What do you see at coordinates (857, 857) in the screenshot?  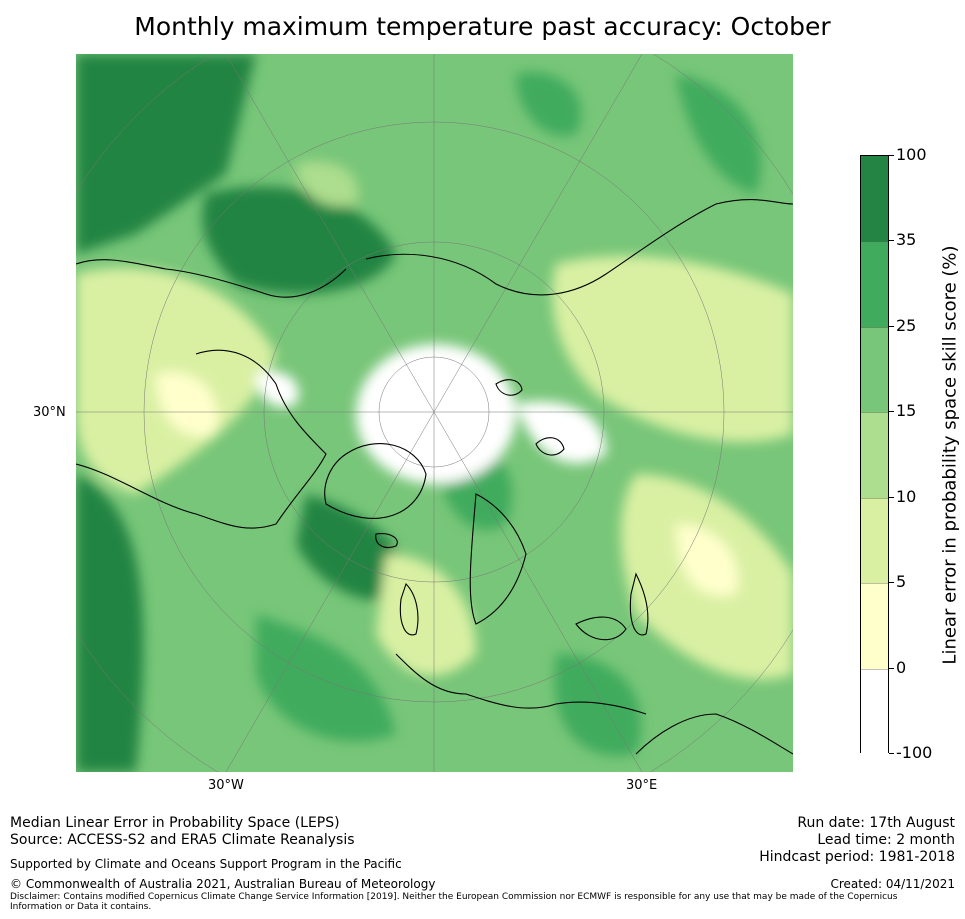 I see `footer-hindcast: Hindcast period: 1981-2018` at bounding box center [857, 857].